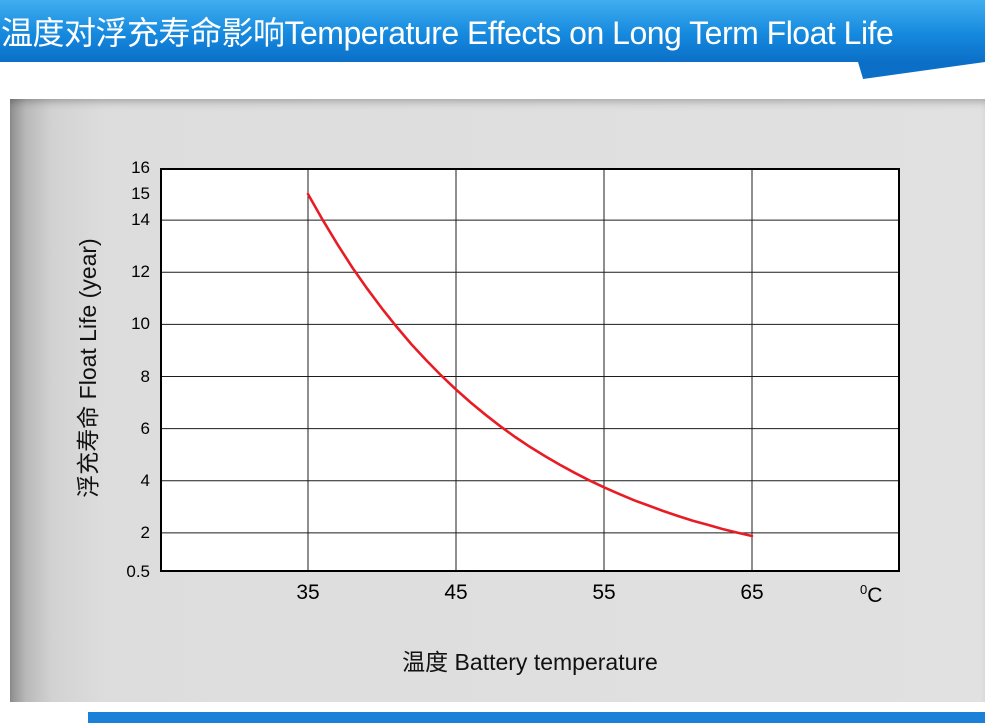 The image size is (985, 723). Describe the element at coordinates (140, 167) in the screenshot. I see `y-tick-label: 16` at that location.